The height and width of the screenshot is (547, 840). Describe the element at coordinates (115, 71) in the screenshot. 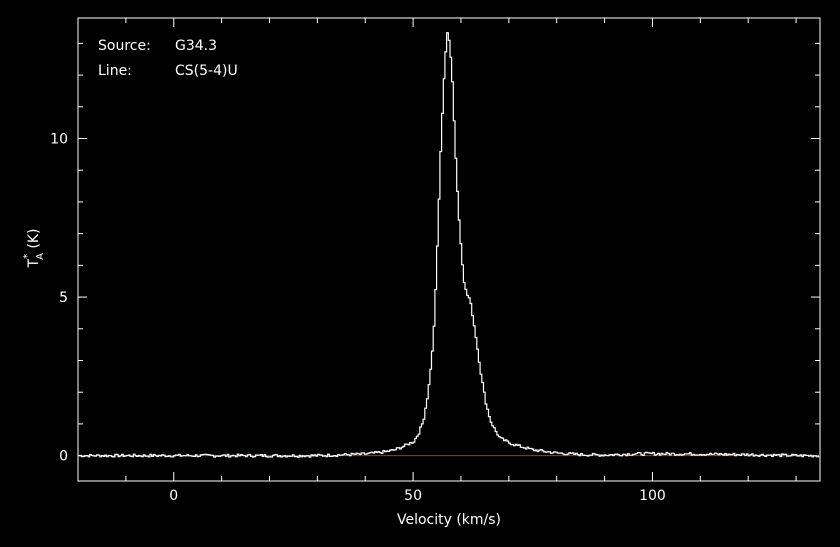

I see `line-label: Line:` at that location.